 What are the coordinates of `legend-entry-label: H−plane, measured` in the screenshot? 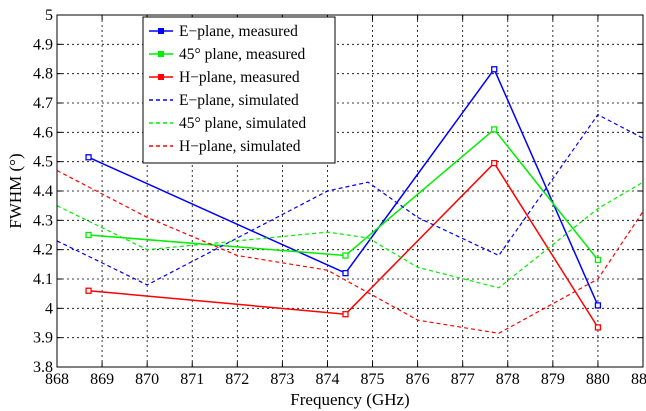 It's located at (239, 77).